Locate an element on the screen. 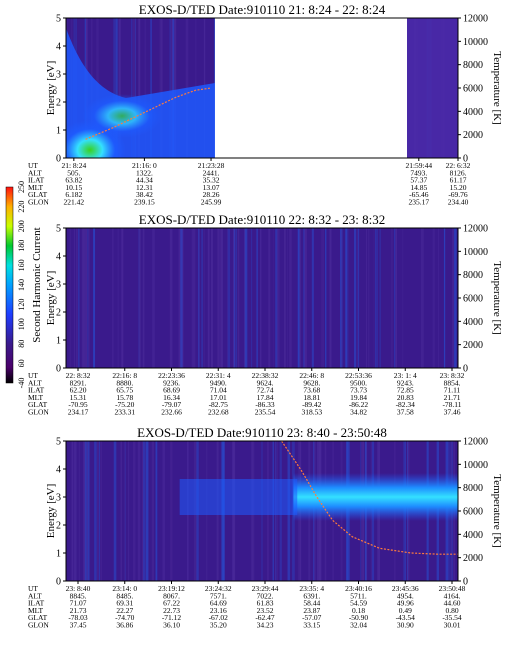 The image size is (505, 649). ephemeris-value: 73.68 is located at coordinates (311, 390).